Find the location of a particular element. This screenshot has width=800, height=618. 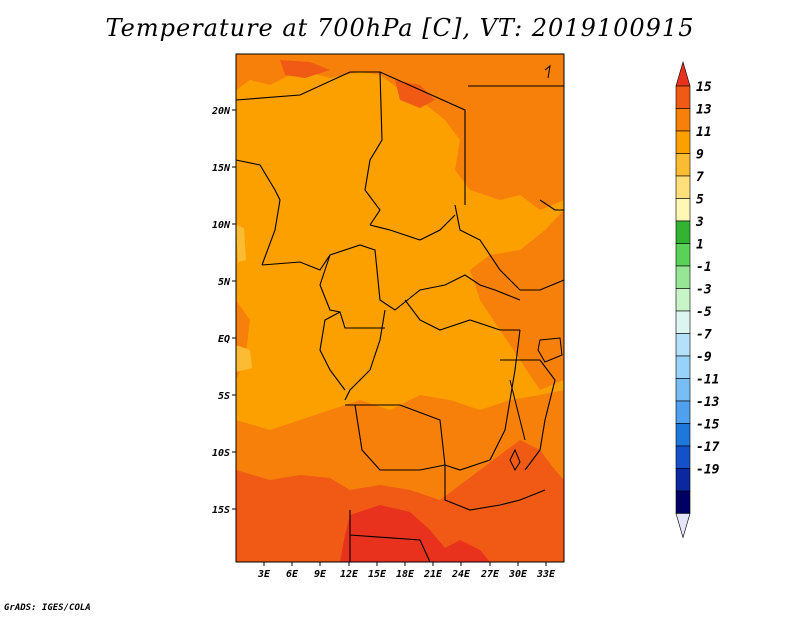

field-11-13-east is located at coordinates (517, 300).